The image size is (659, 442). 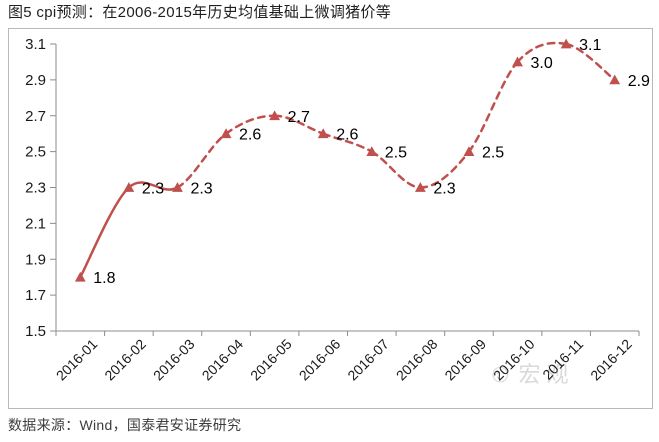 What do you see at coordinates (223, 360) in the screenshot?
I see `x-axis-label: 2016-04` at bounding box center [223, 360].